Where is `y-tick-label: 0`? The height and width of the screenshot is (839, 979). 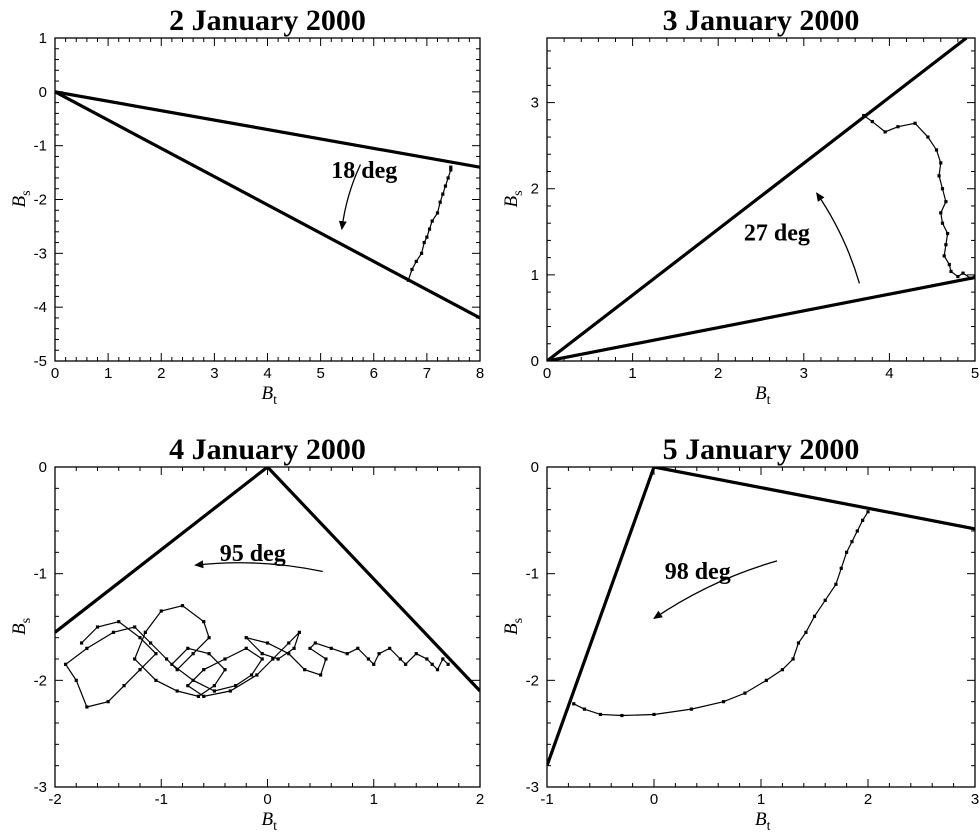 y-tick-label: 0 is located at coordinates (43, 467).